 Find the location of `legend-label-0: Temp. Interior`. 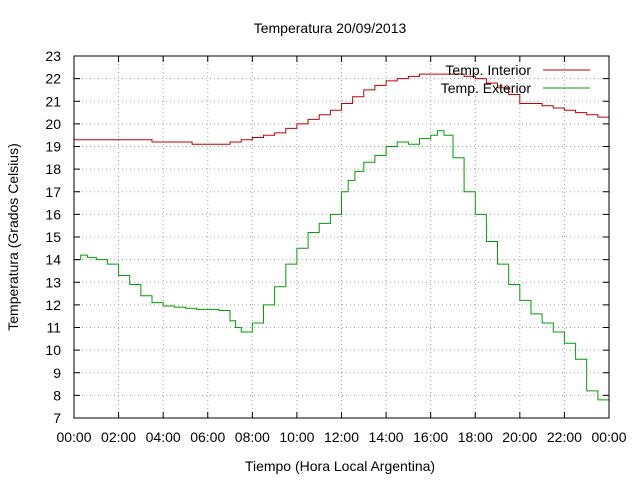

legend-label-0: Temp. Interior is located at coordinates (488, 70).